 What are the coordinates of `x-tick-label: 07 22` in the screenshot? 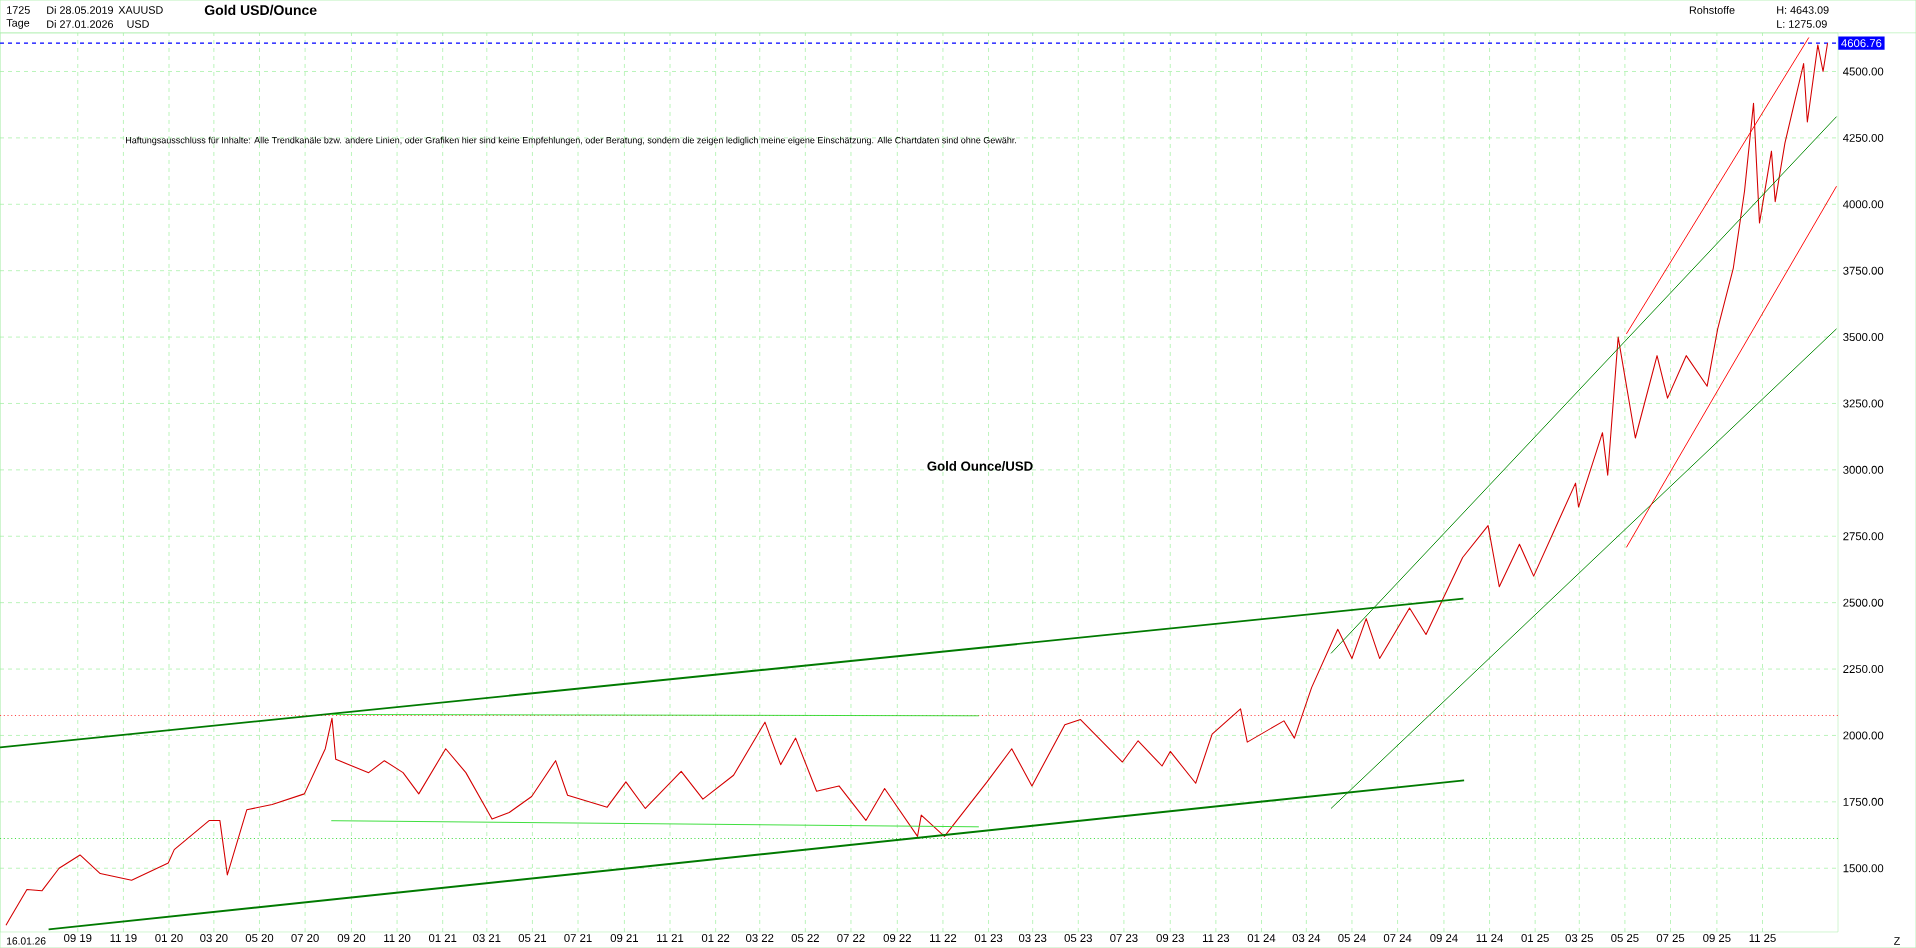 It's located at (851, 938).